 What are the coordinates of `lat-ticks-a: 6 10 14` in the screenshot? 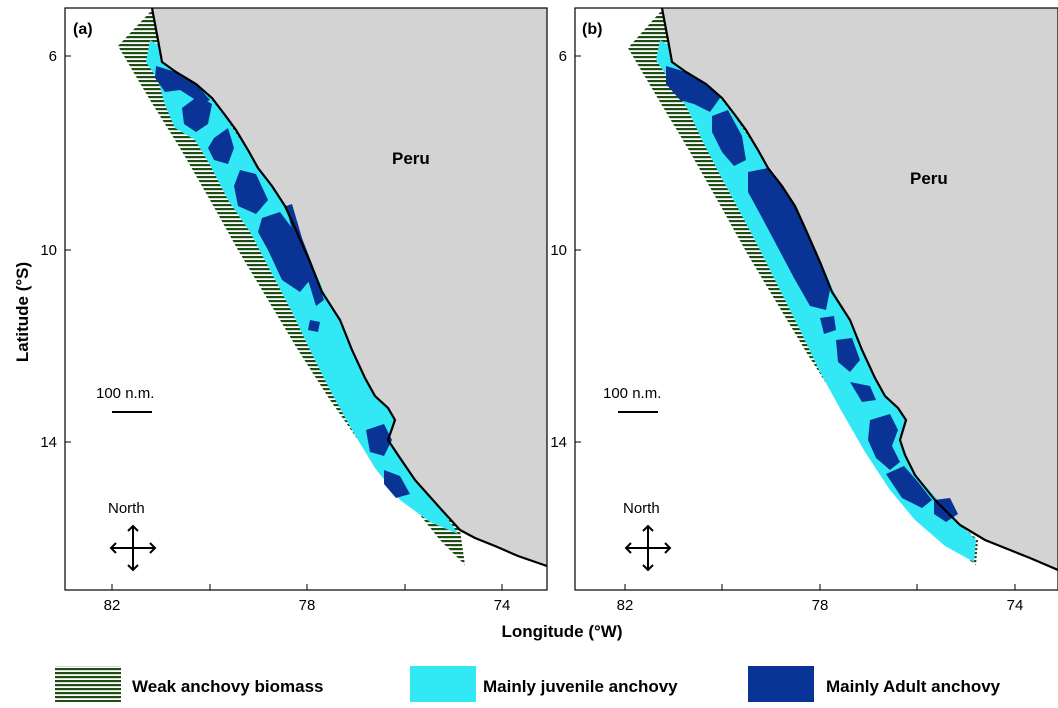 It's located at (55, 249).